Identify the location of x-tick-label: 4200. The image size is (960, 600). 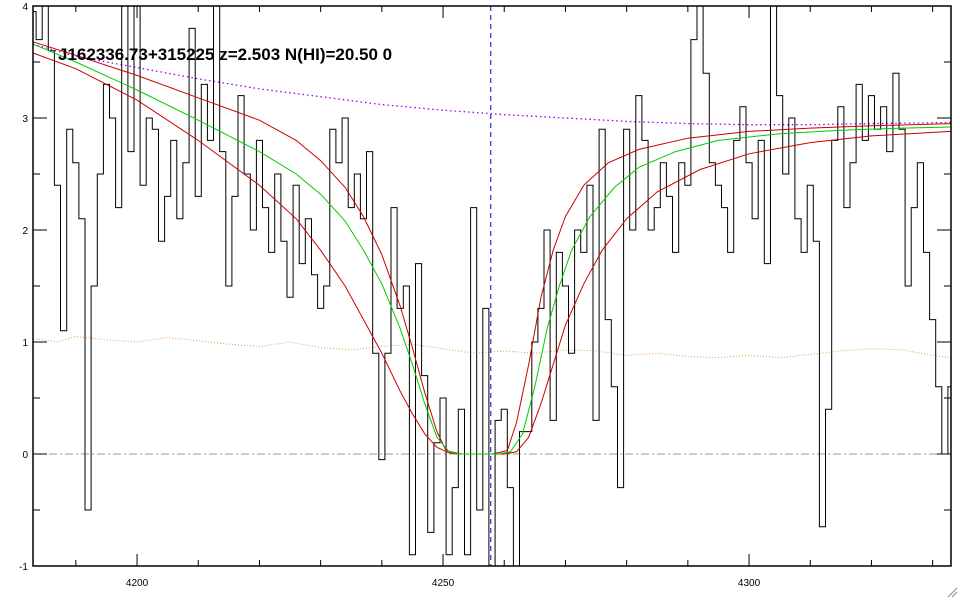
(137, 583).